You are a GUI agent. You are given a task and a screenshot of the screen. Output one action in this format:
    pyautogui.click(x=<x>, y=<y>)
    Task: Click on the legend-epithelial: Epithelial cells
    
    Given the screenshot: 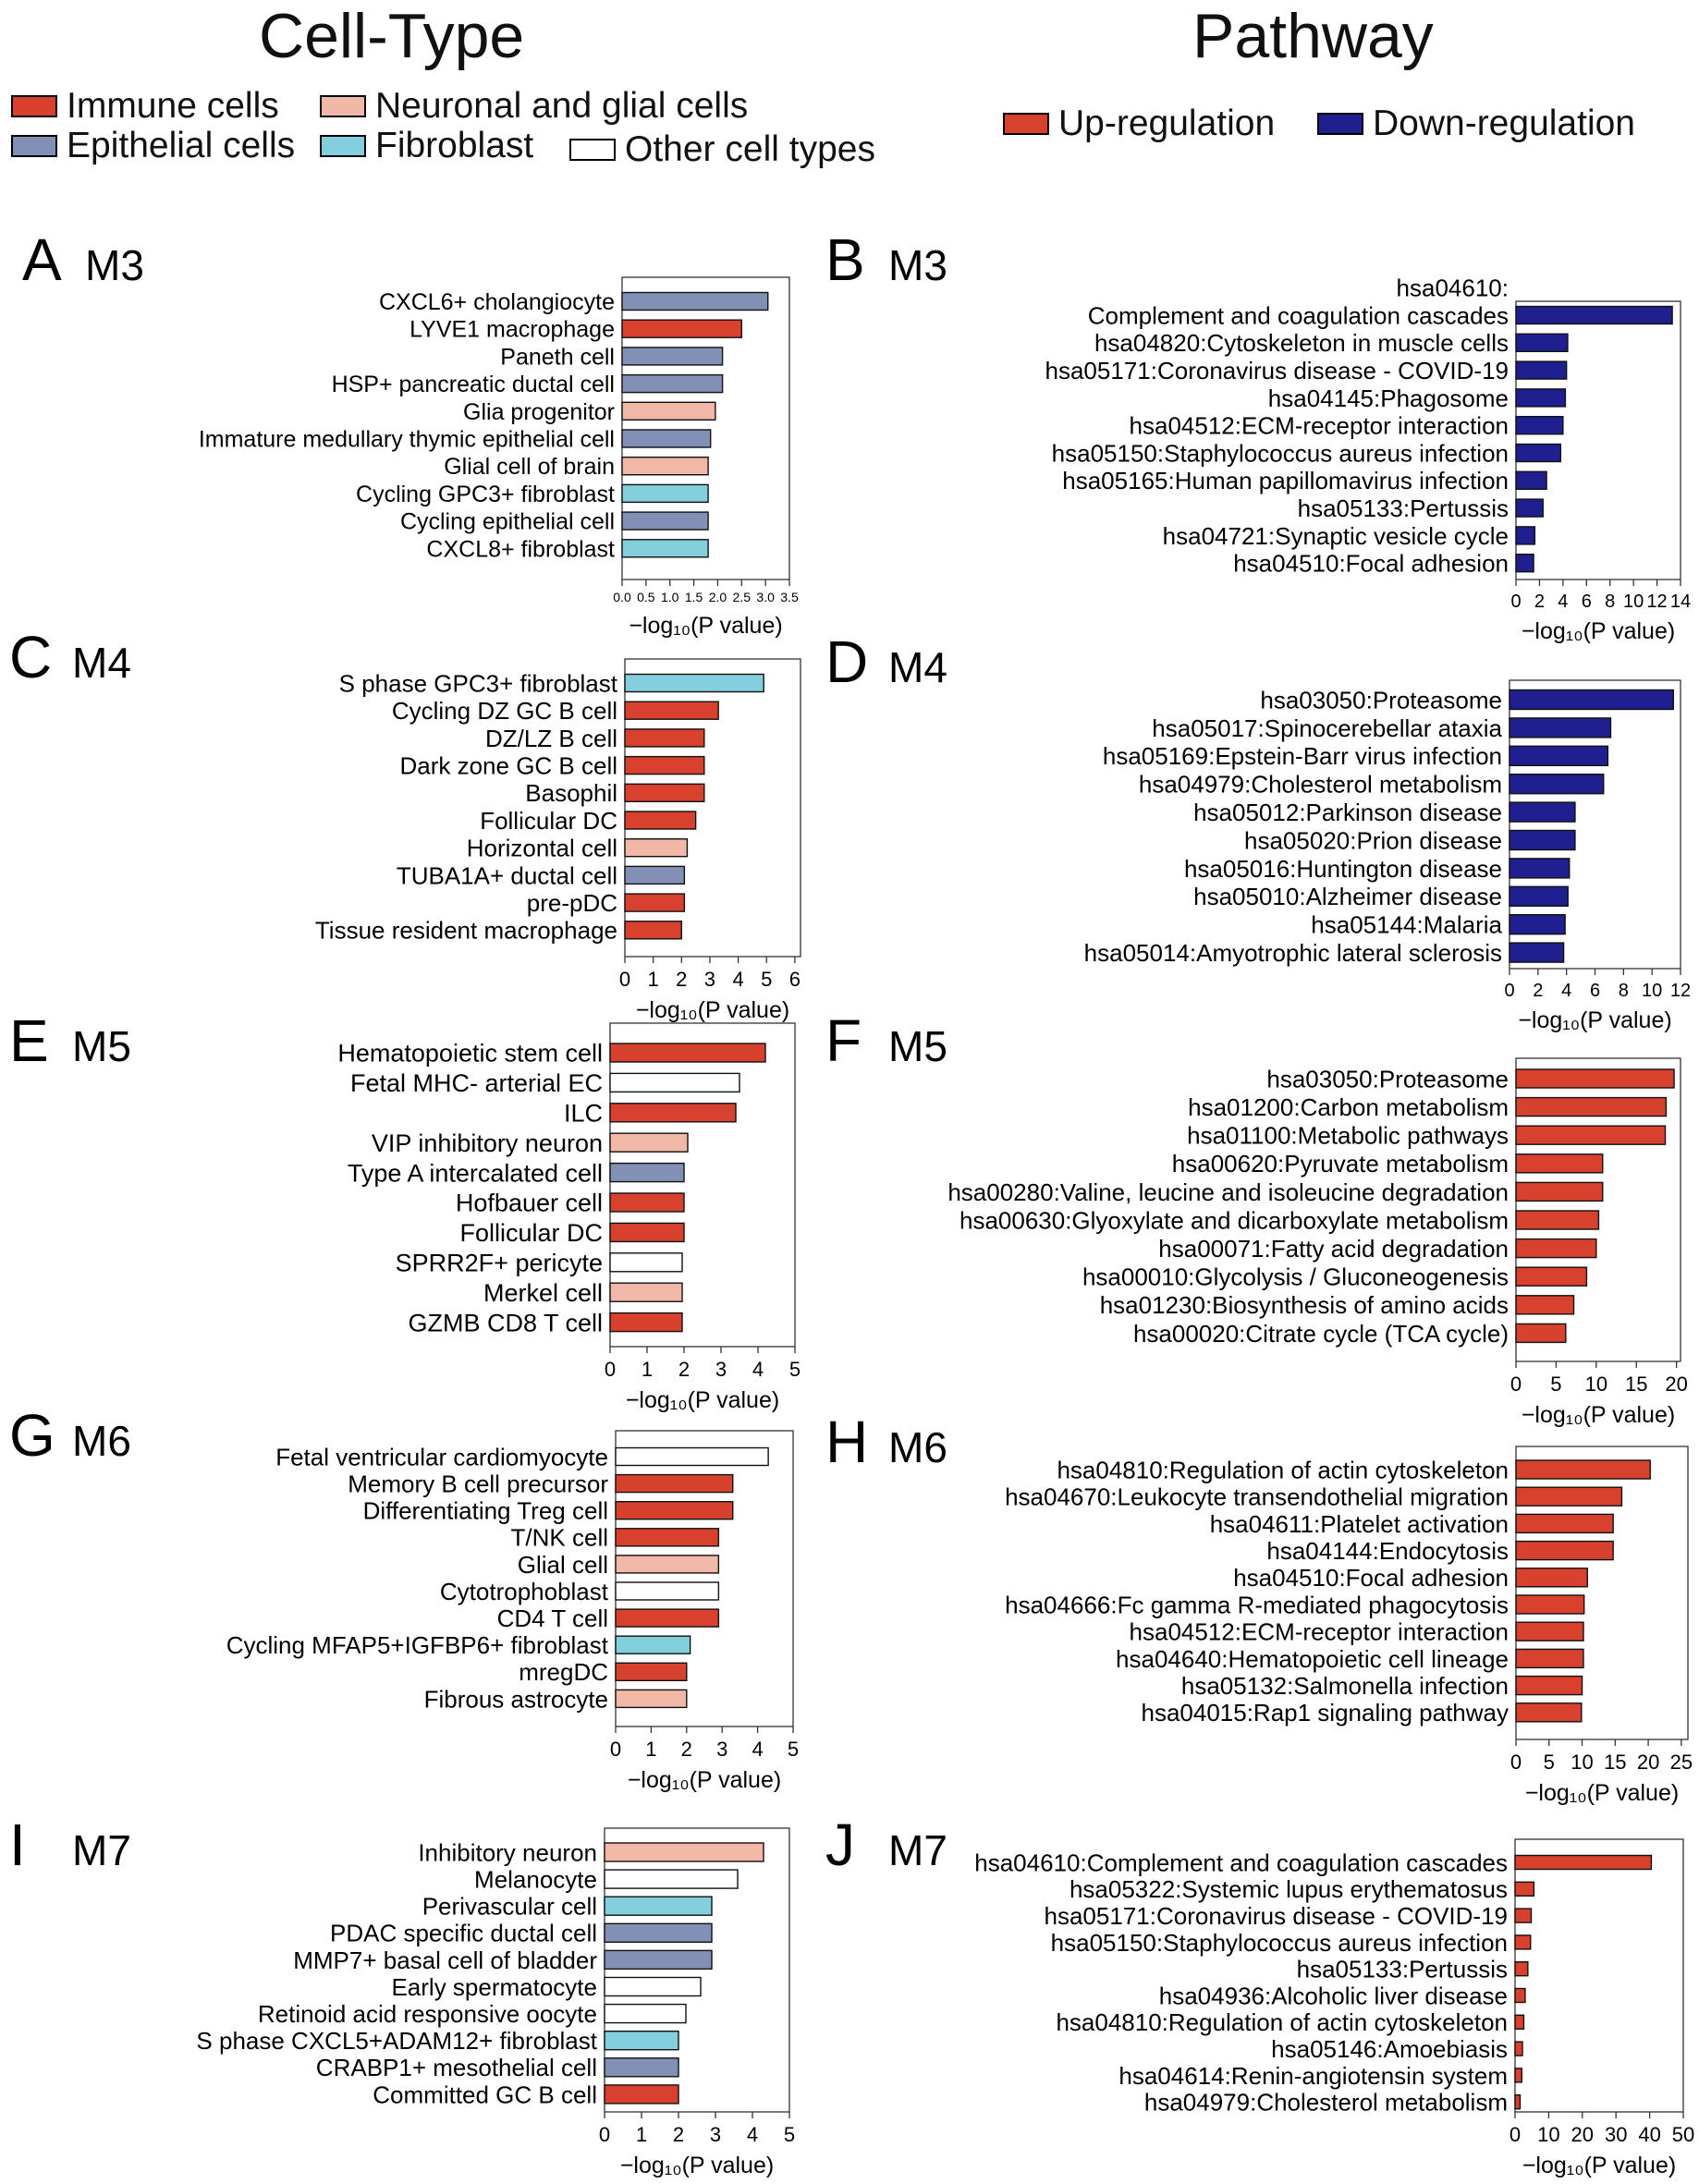 What is the action you would take?
    pyautogui.click(x=153, y=146)
    